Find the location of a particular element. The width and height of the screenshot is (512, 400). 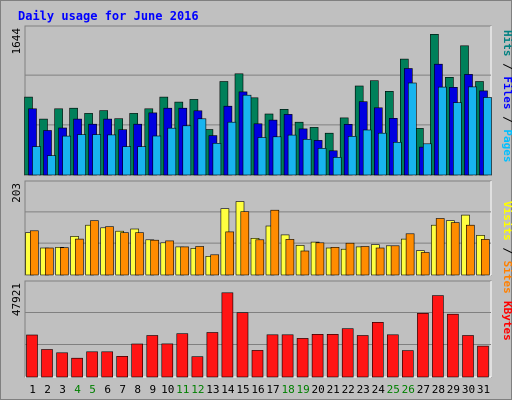

top-legend: Hits / Files / Pages is located at coordinates (506, 96).